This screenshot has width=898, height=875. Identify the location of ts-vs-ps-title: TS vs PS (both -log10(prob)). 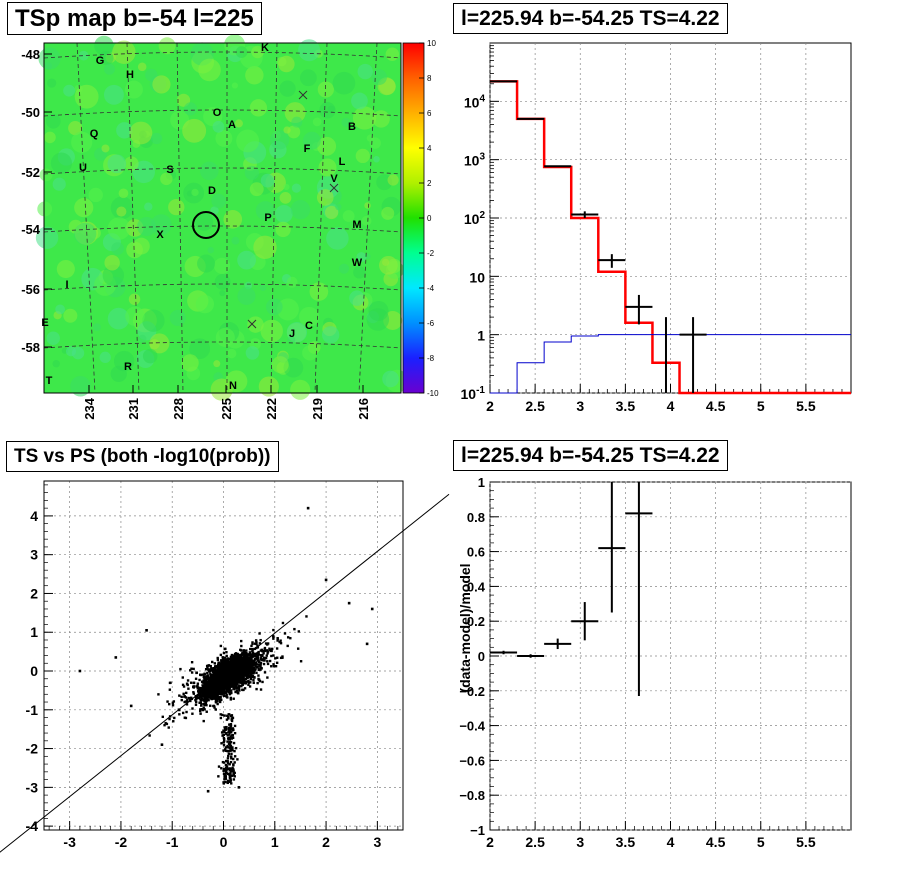
(142, 456).